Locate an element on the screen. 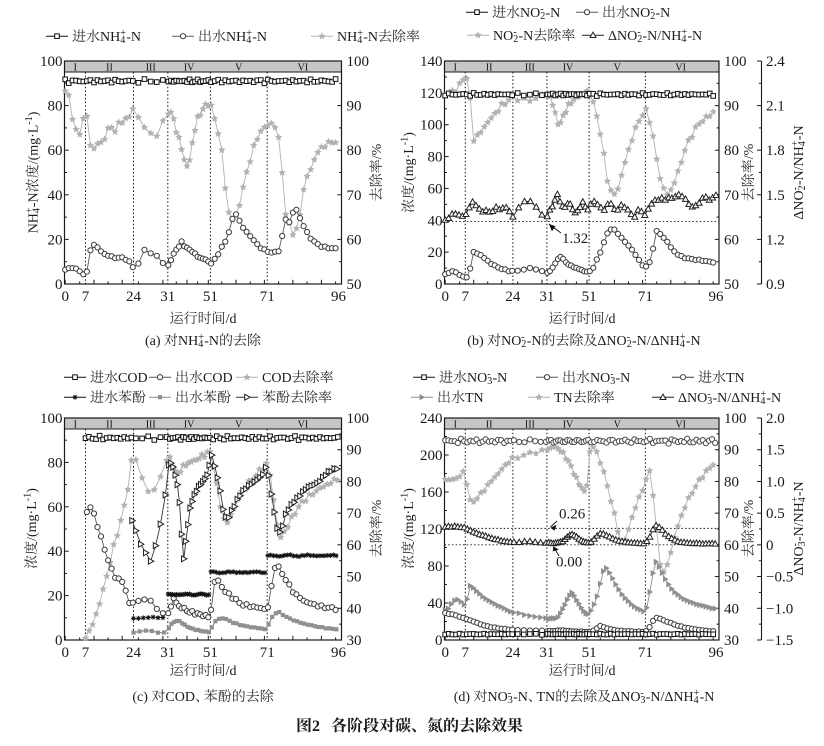 The image size is (824, 746). svg-text: (a) is located at coordinates (153, 341).